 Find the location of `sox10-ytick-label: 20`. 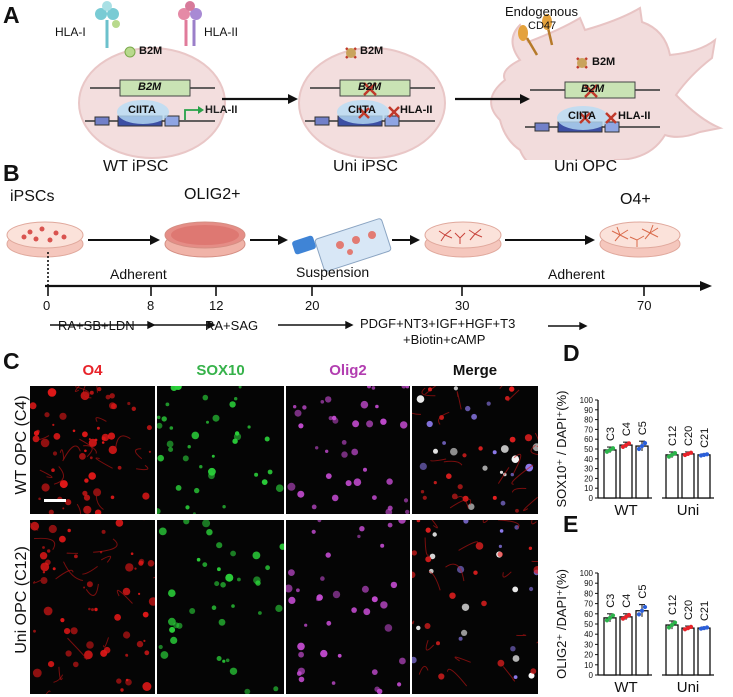

sox10-ytick-label: 20 is located at coordinates (588, 478).